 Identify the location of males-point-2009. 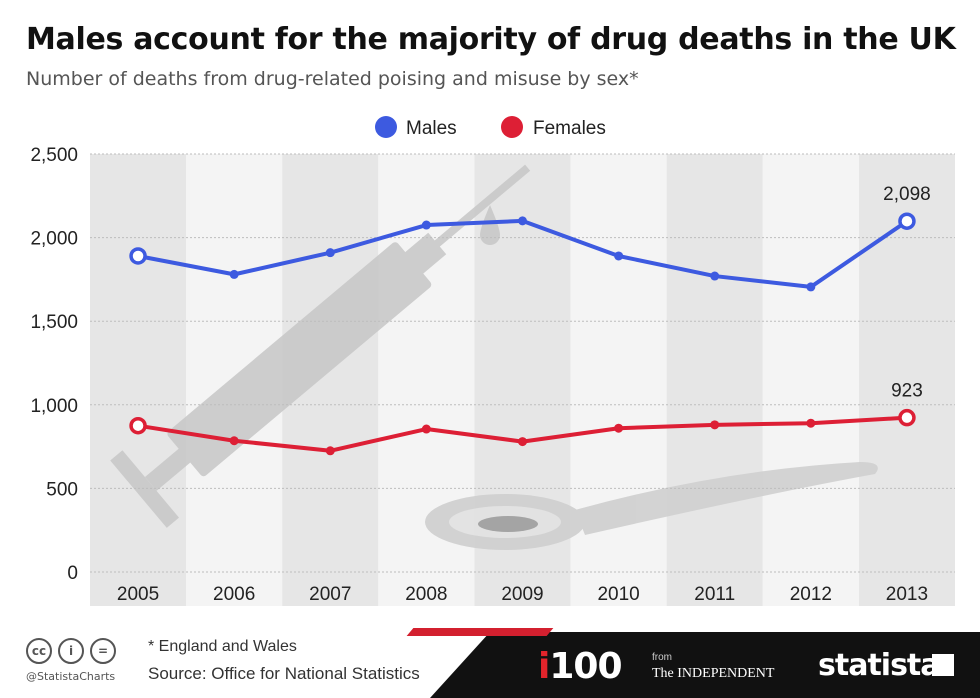
(522, 221).